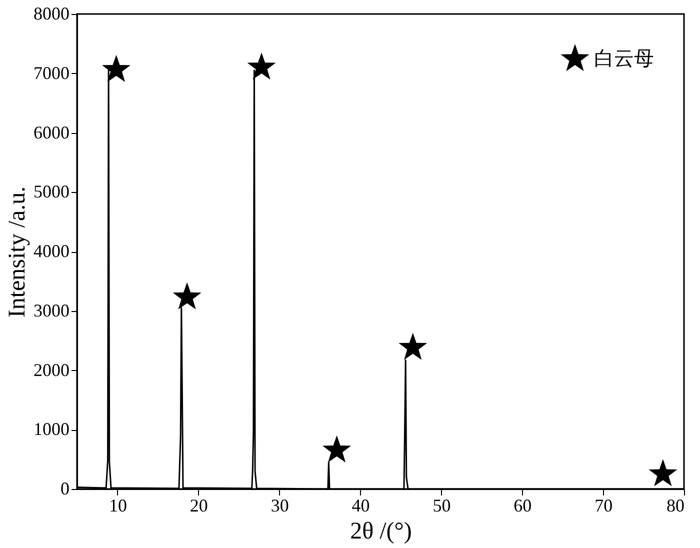  What do you see at coordinates (65, 488) in the screenshot?
I see `y-tick-label: 0` at bounding box center [65, 488].